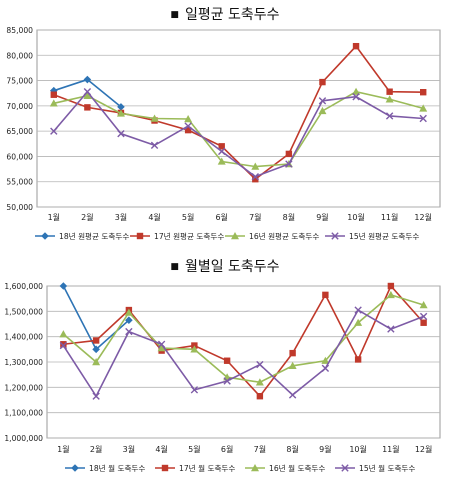 This screenshot has width=450, height=497. What do you see at coordinates (188, 217) in the screenshot?
I see `chart1-xtick-label: 5월` at bounding box center [188, 217].